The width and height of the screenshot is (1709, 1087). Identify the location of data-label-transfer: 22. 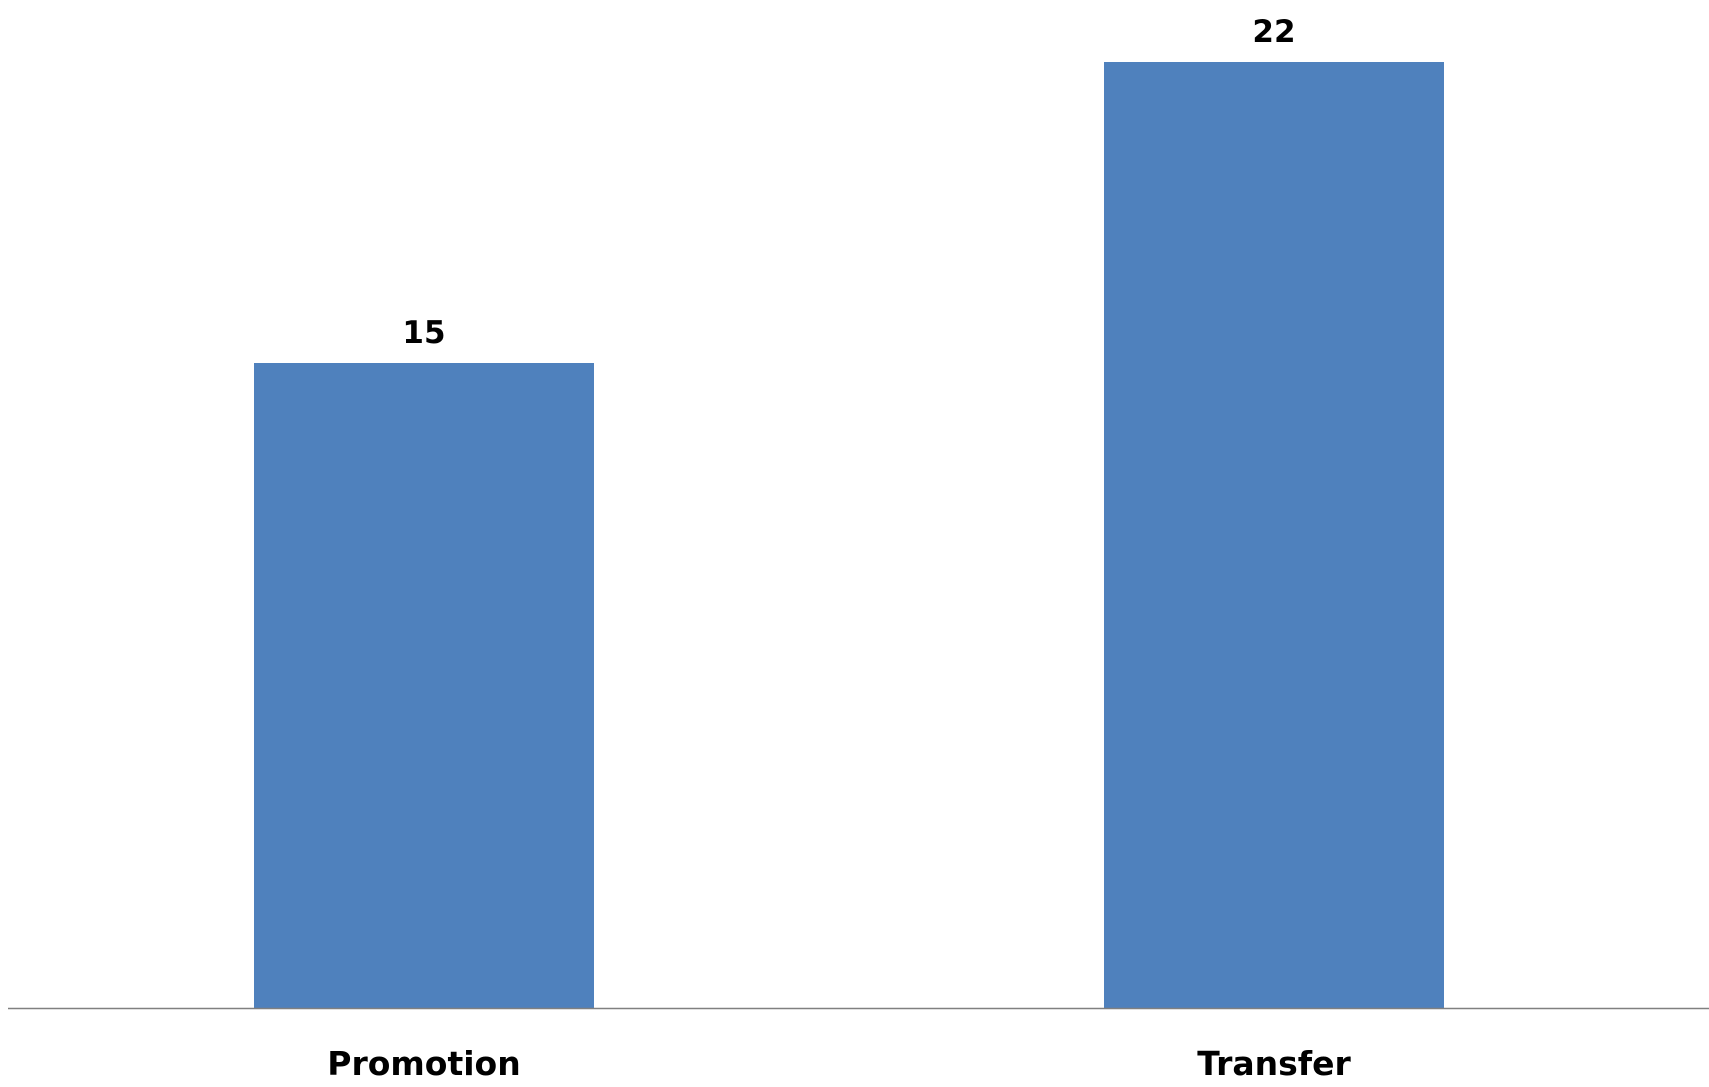
(1273, 32).